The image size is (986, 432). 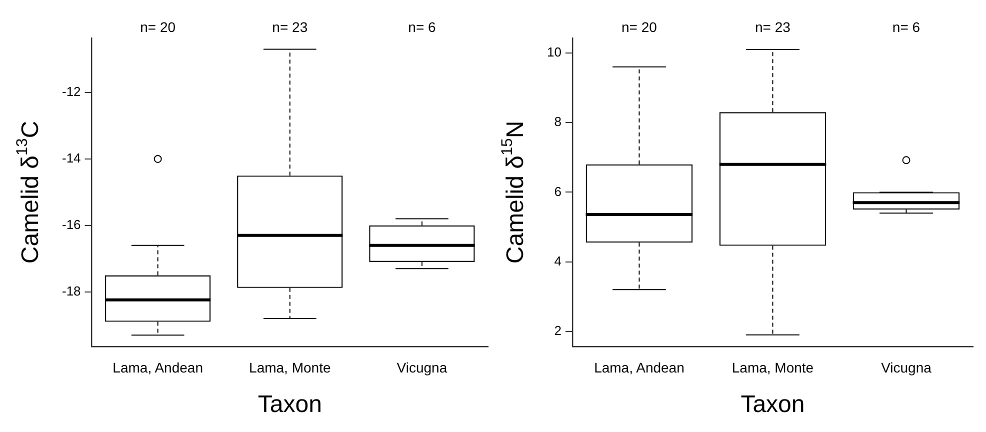 I want to click on y-axis-title: Camelid δ15N, so click(x=514, y=192).